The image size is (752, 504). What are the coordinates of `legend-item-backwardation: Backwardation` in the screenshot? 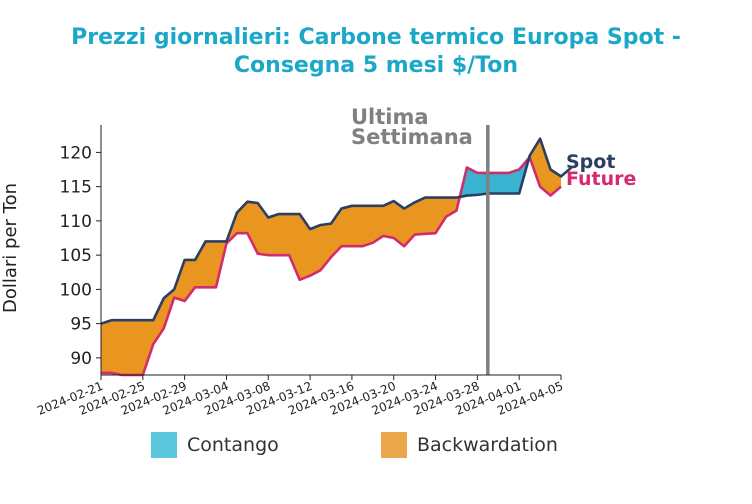 It's located at (469, 445).